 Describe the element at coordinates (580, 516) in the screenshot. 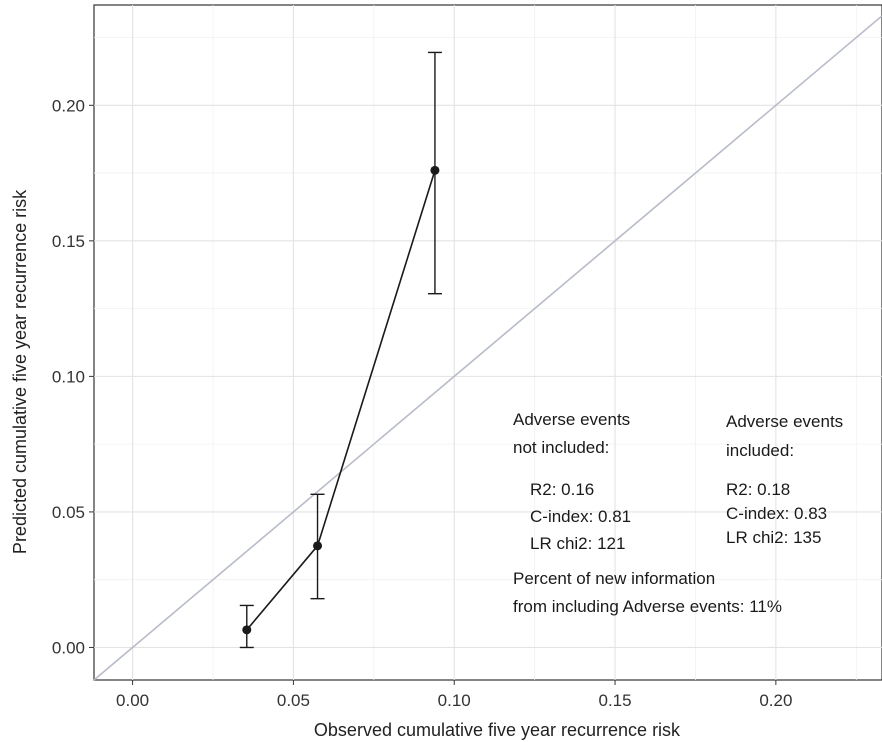

I see `col1-cindex: C-index: 0.81` at that location.